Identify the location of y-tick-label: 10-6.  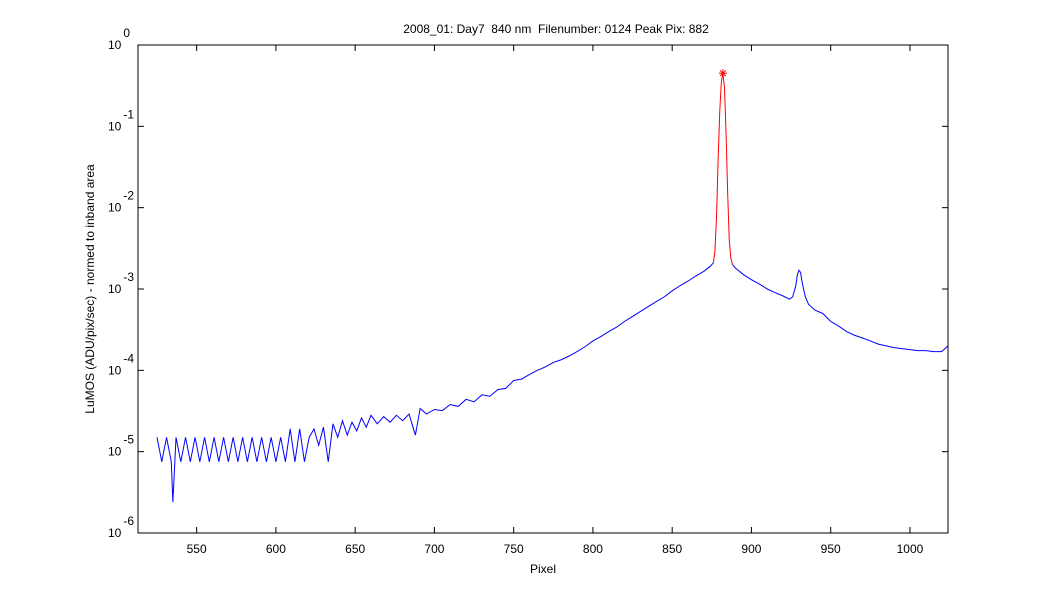
(121, 527).